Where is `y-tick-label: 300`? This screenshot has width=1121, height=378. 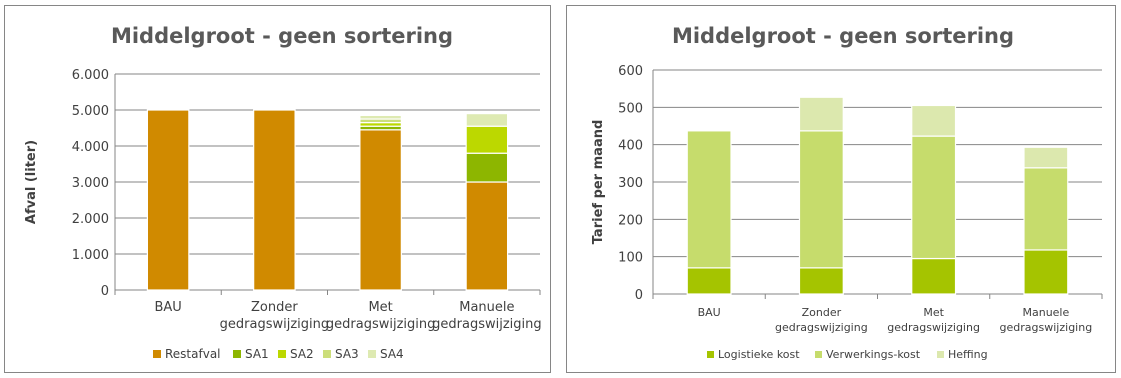
y-tick-label: 300 is located at coordinates (630, 183).